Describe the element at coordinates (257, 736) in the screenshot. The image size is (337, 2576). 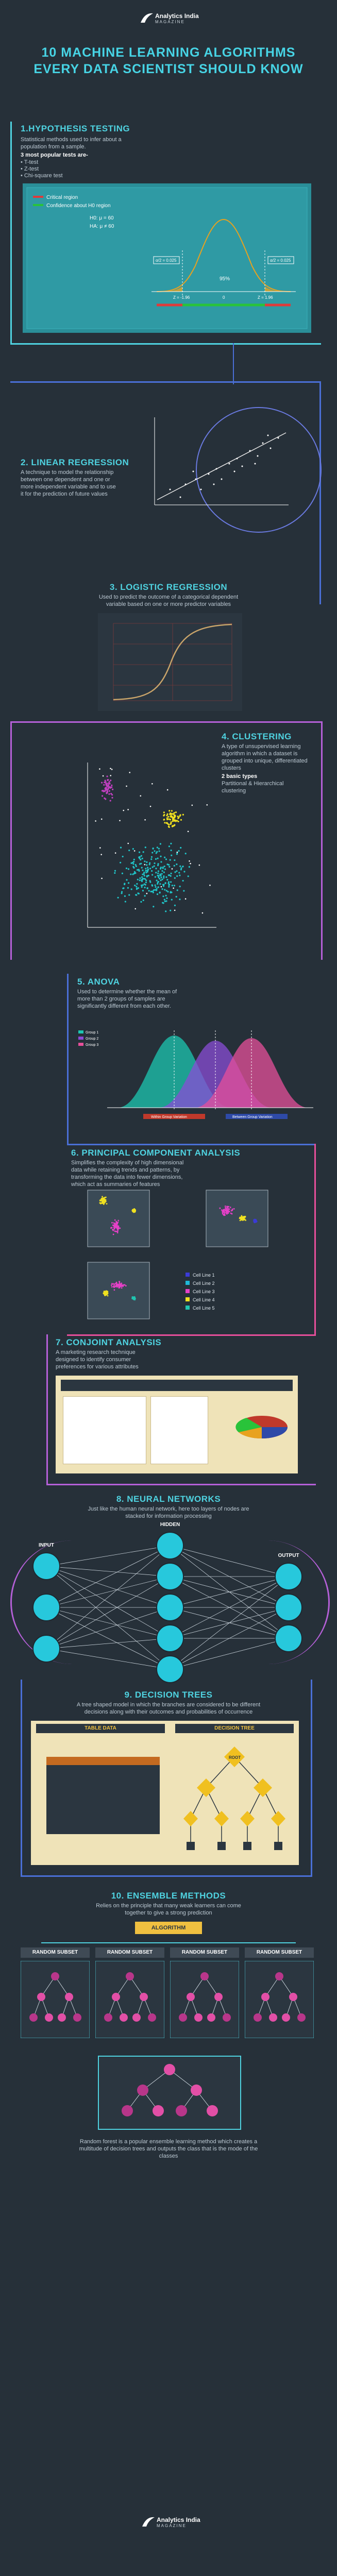
I see `section-4-title: 4. CLUSTERING` at that location.